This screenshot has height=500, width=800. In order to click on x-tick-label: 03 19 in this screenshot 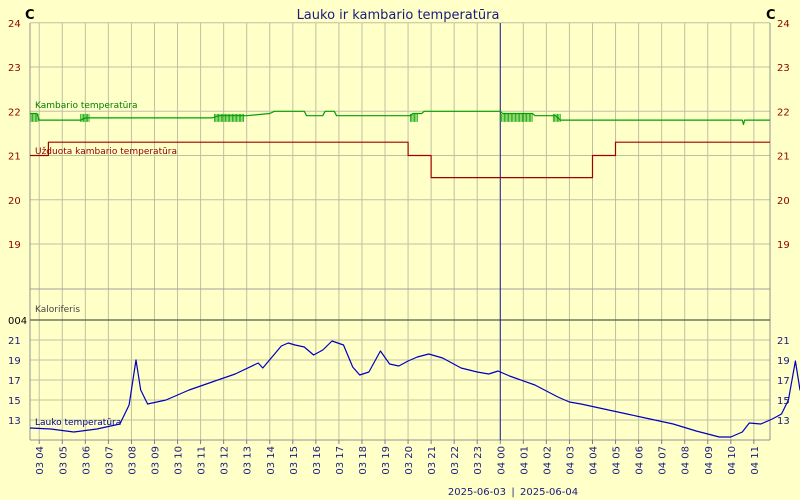, I will do `click(386, 460)`.